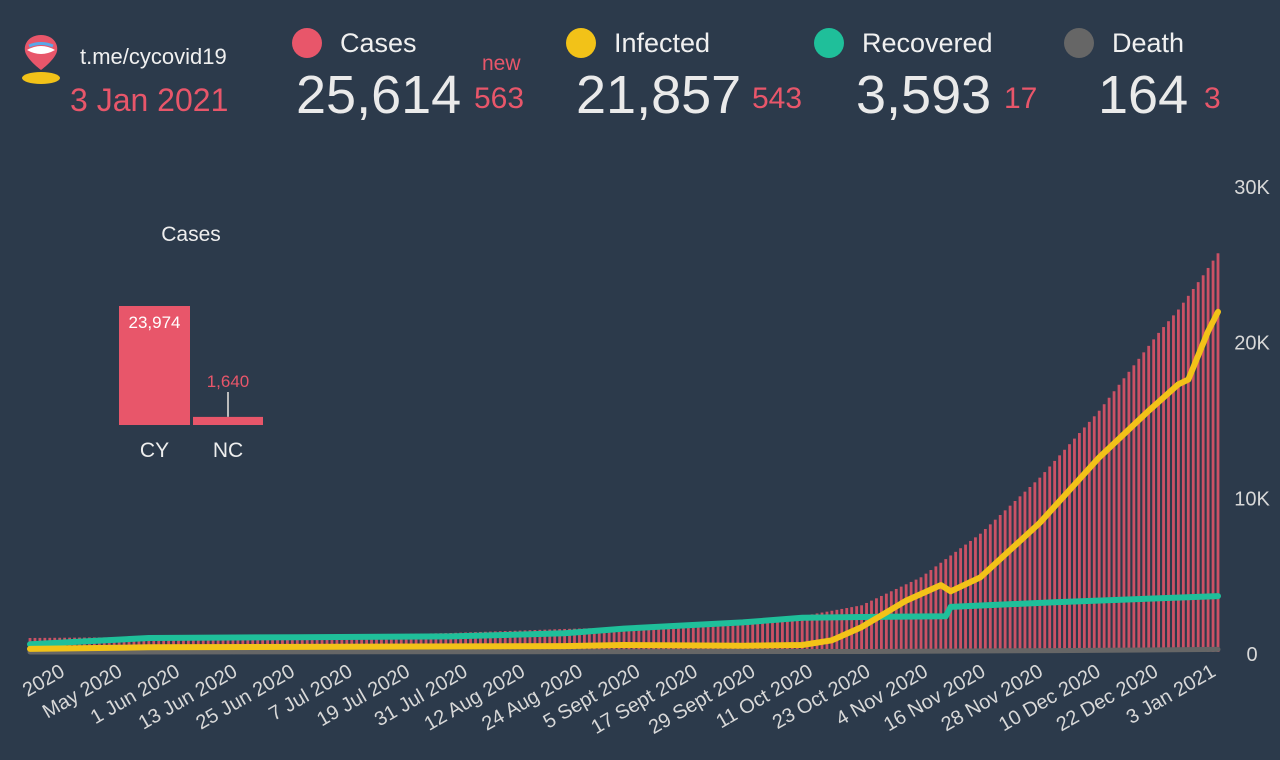 The height and width of the screenshot is (760, 1280). I want to click on recovered-line, so click(624, 620).